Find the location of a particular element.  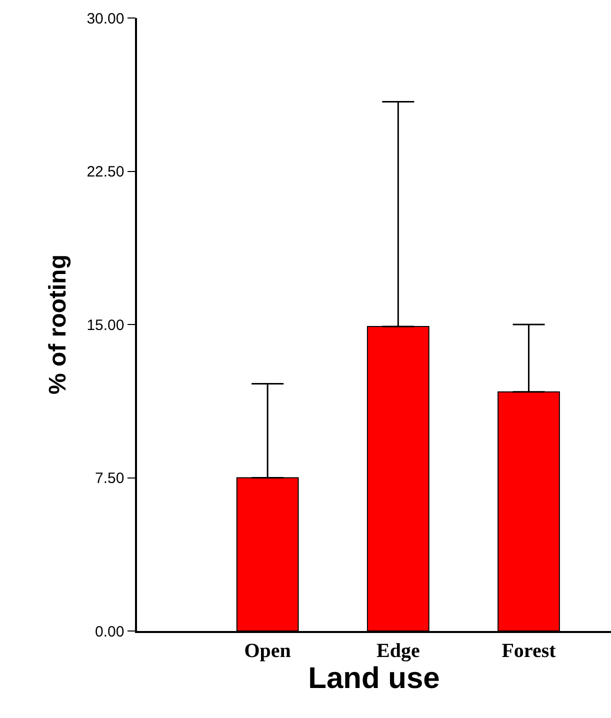

x-tick-label: Edge is located at coordinates (398, 651).